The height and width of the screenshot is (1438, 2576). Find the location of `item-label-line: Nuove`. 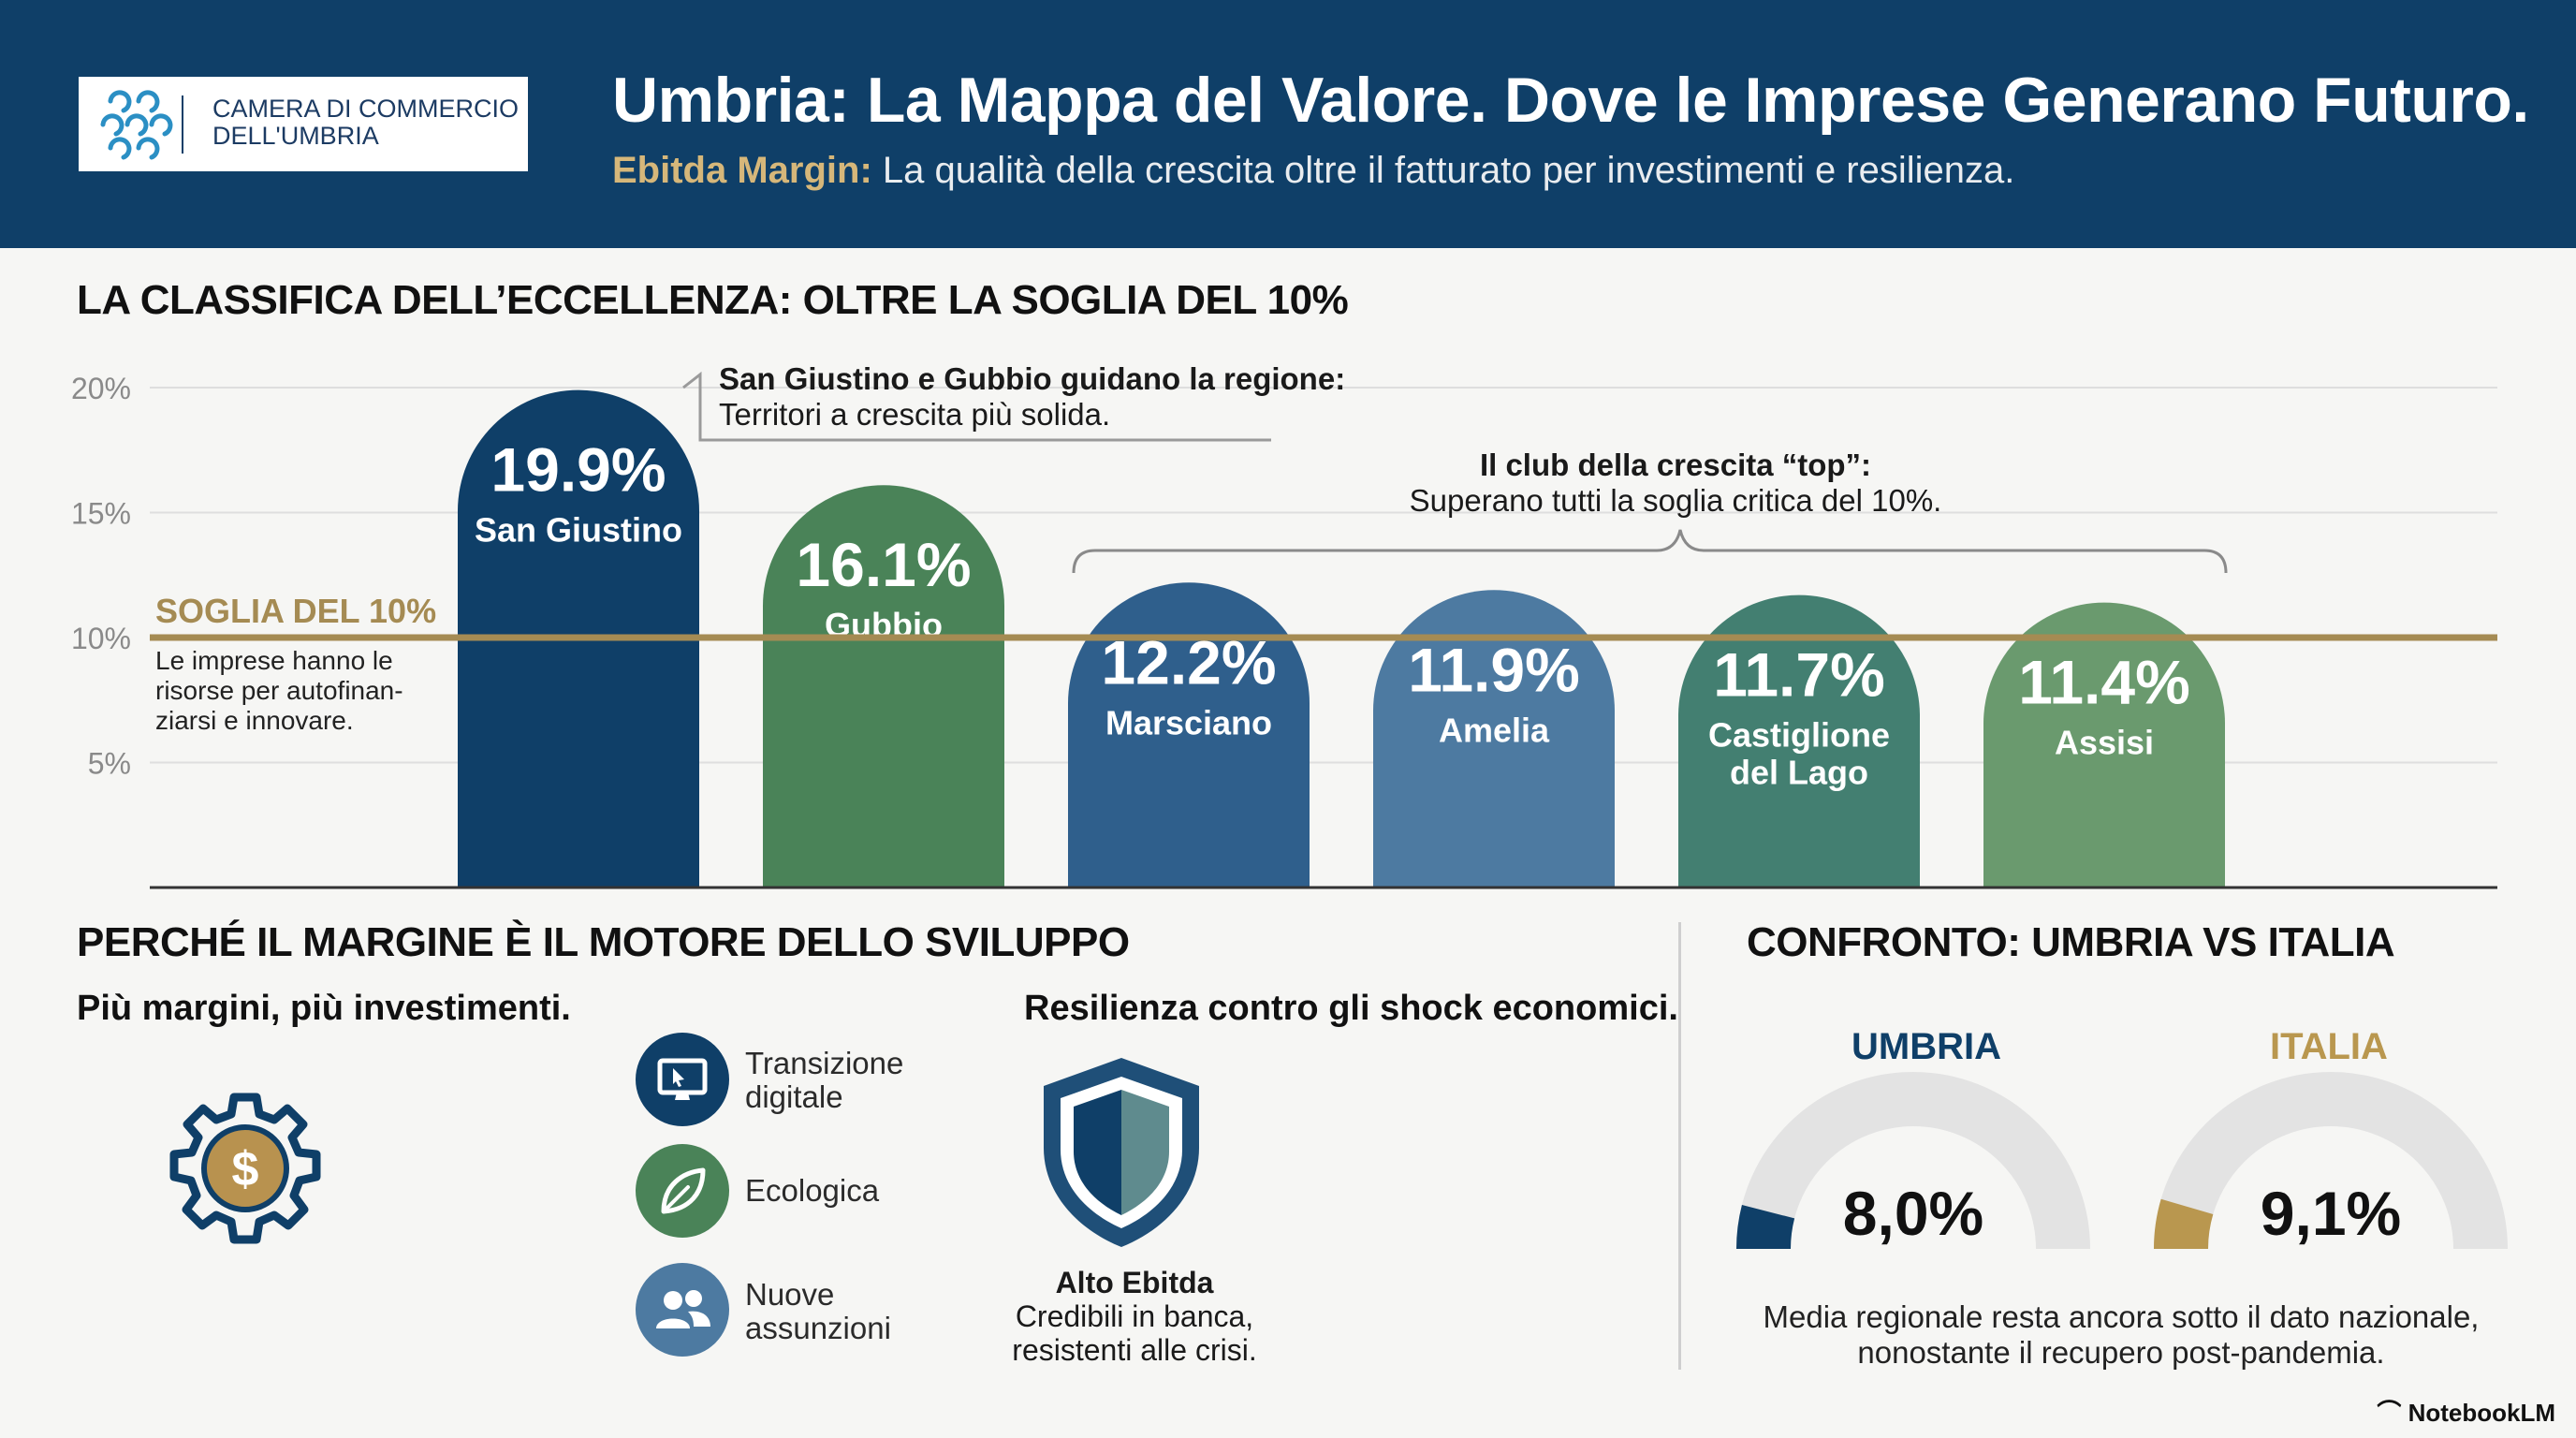

item-label-line: Nuove is located at coordinates (790, 1294).